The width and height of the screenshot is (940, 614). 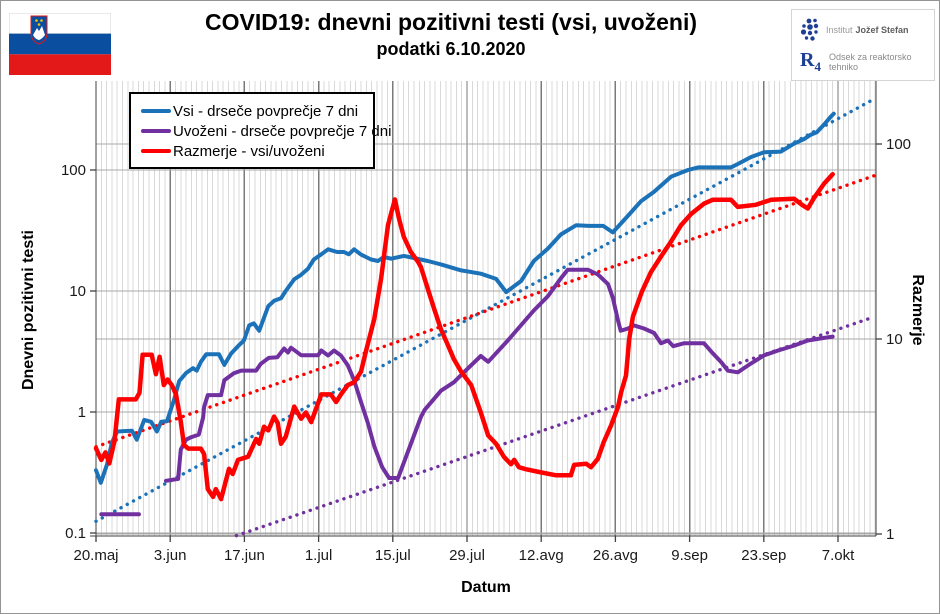 I want to click on legend-item-uvozeni: Uvoženi - drseče povprečje 7 dni, so click(x=266, y=131).